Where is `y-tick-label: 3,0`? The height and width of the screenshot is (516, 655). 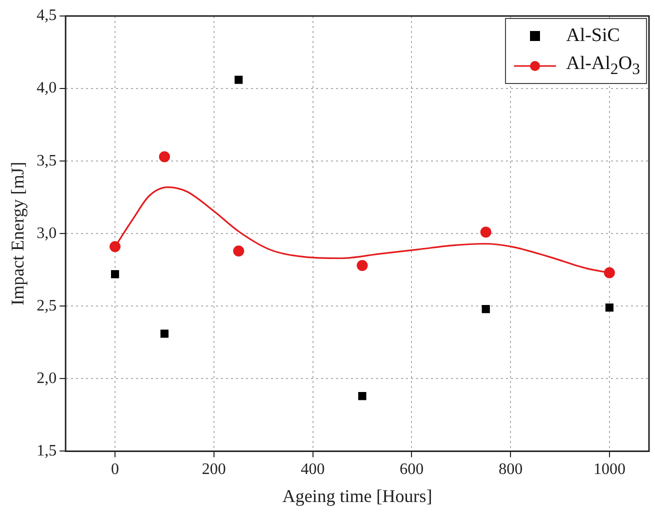
y-tick-label: 3,0 is located at coordinates (46, 233).